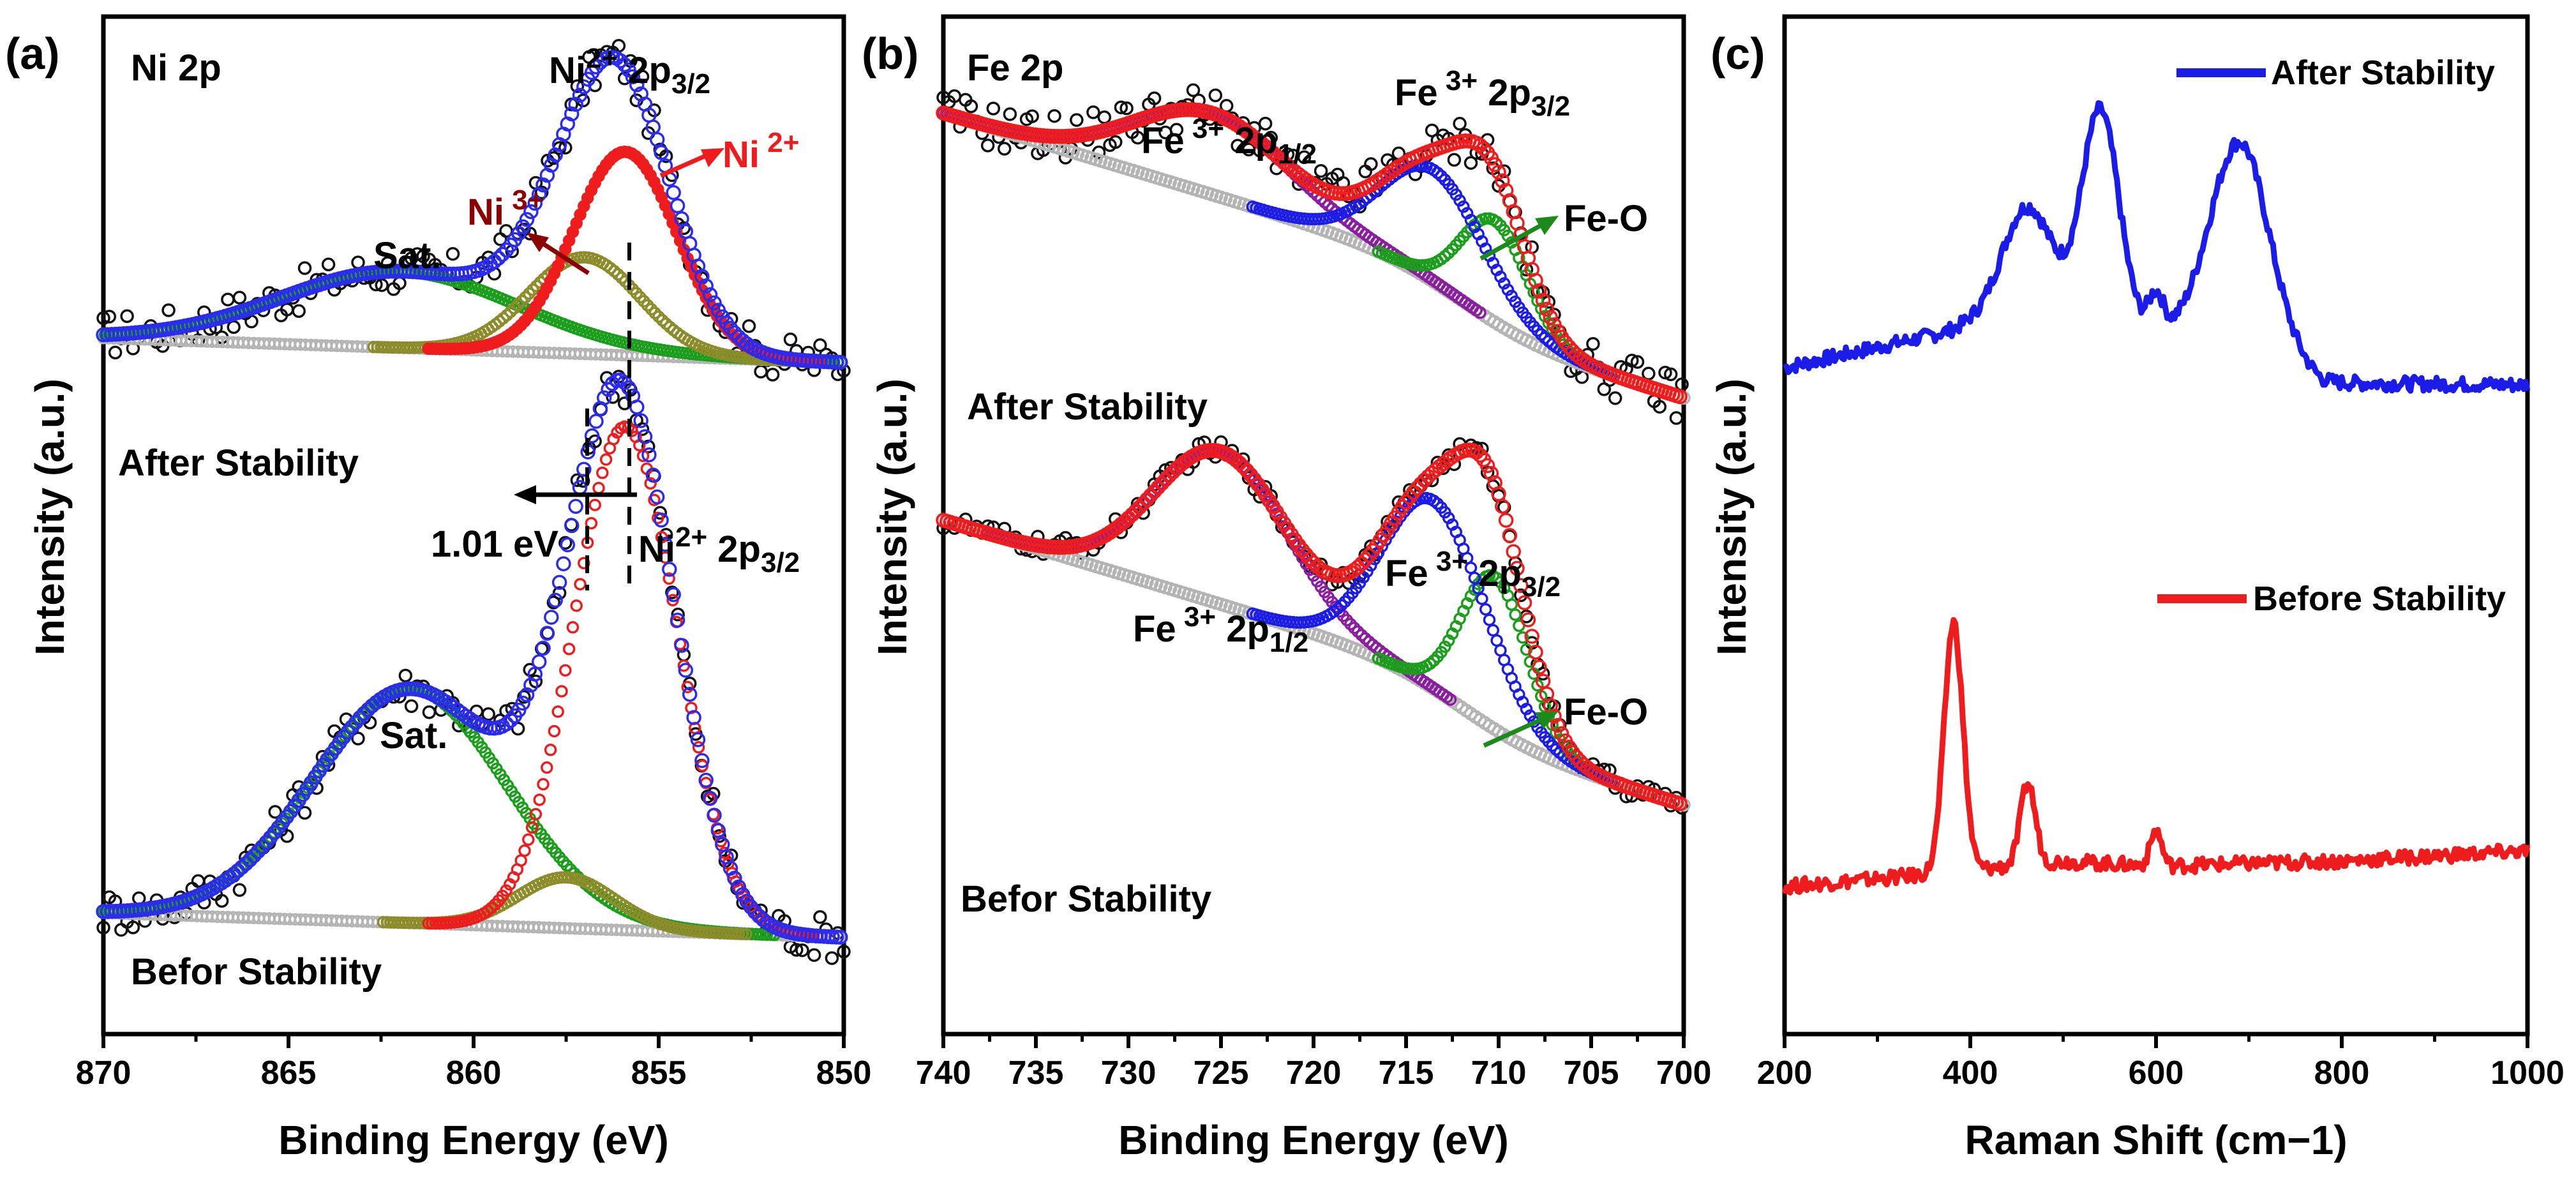  What do you see at coordinates (1036, 1073) in the screenshot?
I see `panel-b-x-tick-label: 735` at bounding box center [1036, 1073].